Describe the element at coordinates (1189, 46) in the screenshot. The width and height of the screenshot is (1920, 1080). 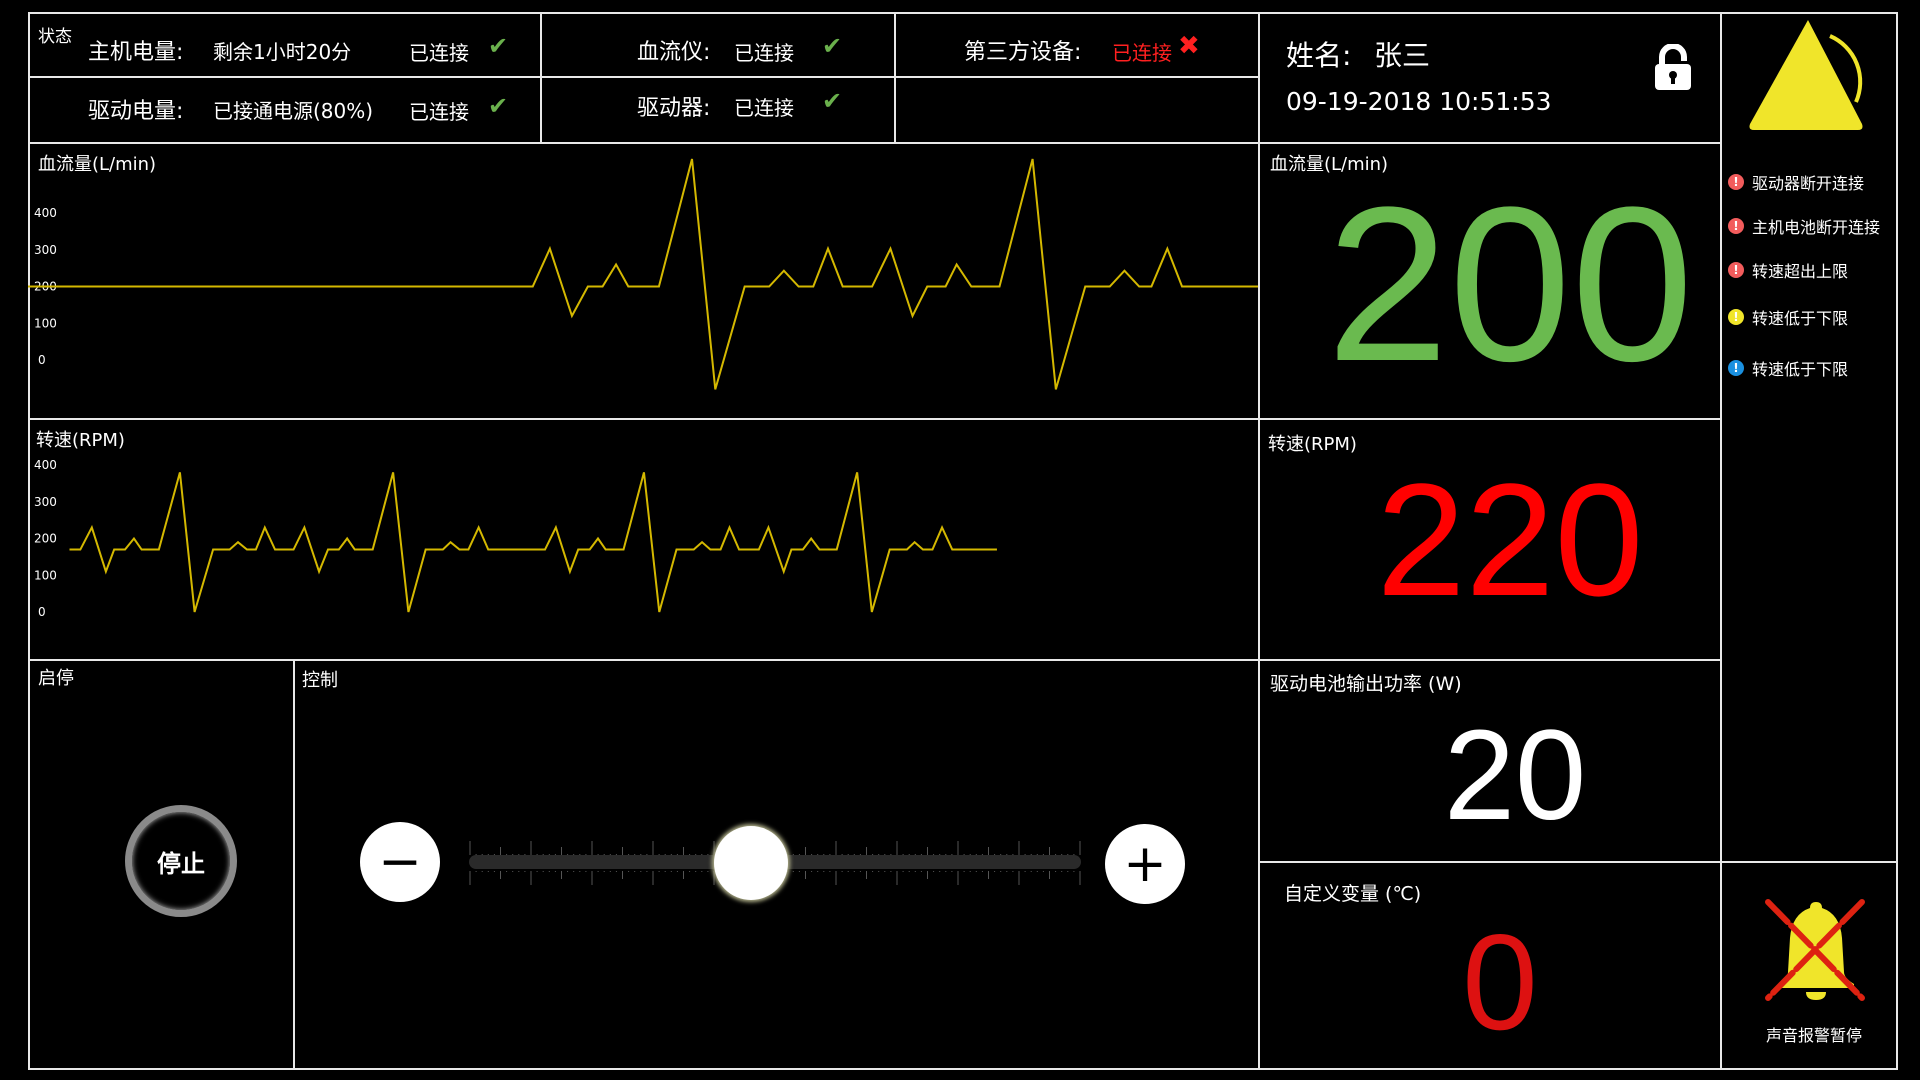
I see `cross-icon: ✖` at that location.